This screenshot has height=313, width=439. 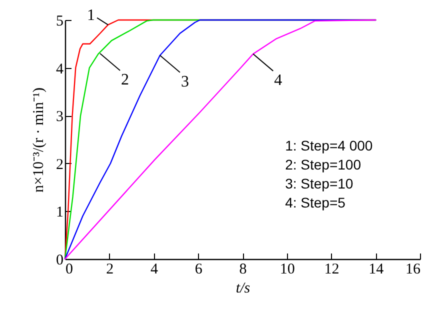 What do you see at coordinates (60, 69) in the screenshot?
I see `y-tick-label: 4` at bounding box center [60, 69].